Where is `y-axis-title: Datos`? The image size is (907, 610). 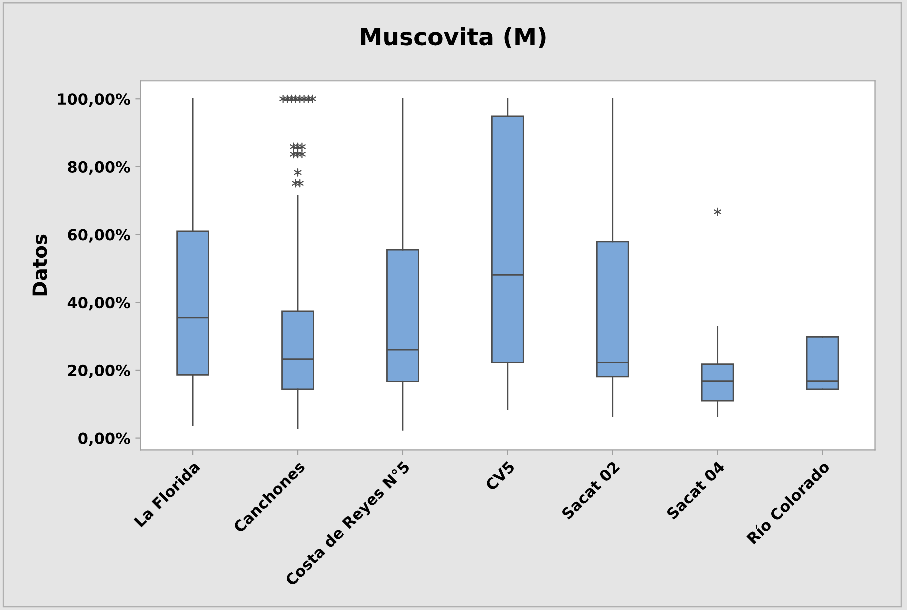
y-axis-title: Datos is located at coordinates (40, 265).